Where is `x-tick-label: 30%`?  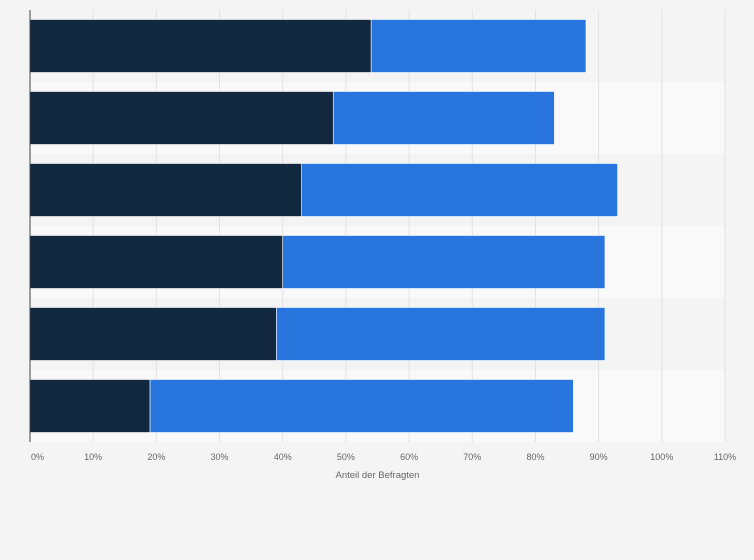 x-tick-label: 30% is located at coordinates (220, 457).